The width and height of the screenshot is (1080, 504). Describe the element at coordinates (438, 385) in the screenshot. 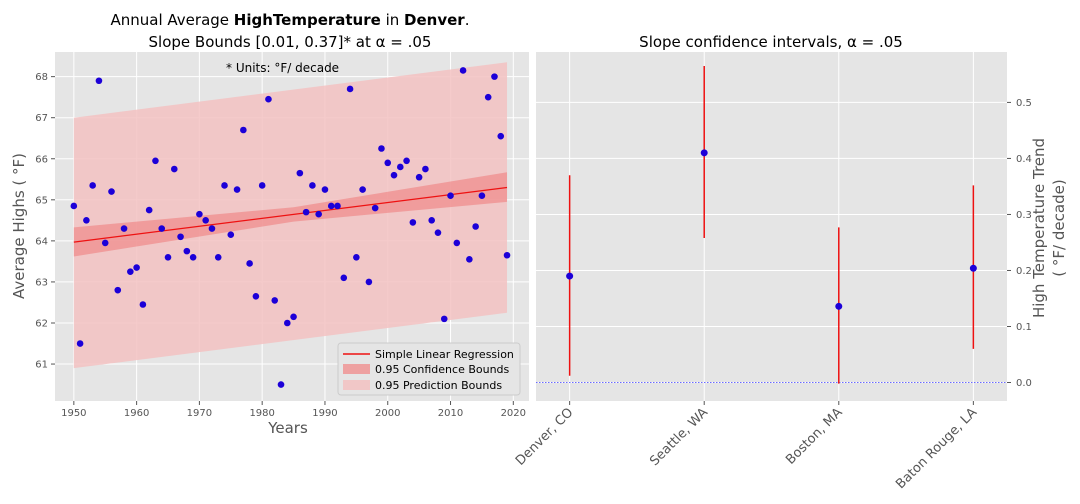

I see `legend-label-prediction: 0.95 Prediction Bounds` at that location.